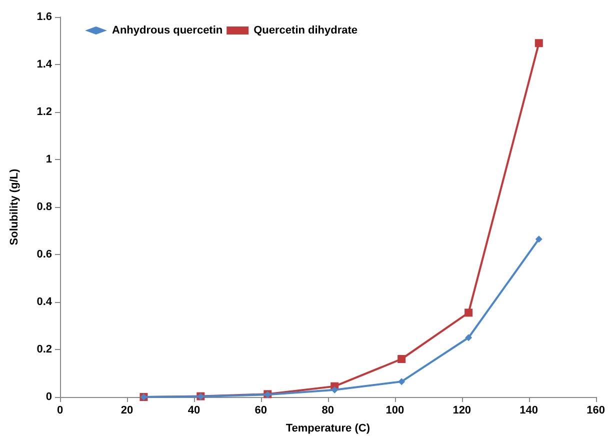 The width and height of the screenshot is (608, 444). What do you see at coordinates (167, 30) in the screenshot?
I see `legend-label: Anhydrous quercetin` at bounding box center [167, 30].